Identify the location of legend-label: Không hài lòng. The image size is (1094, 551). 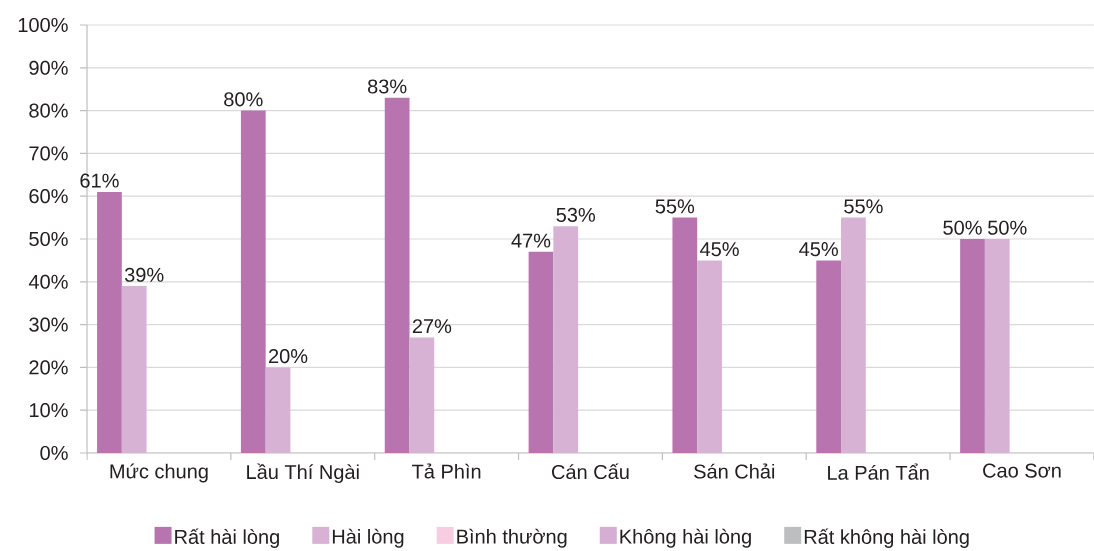
(685, 538).